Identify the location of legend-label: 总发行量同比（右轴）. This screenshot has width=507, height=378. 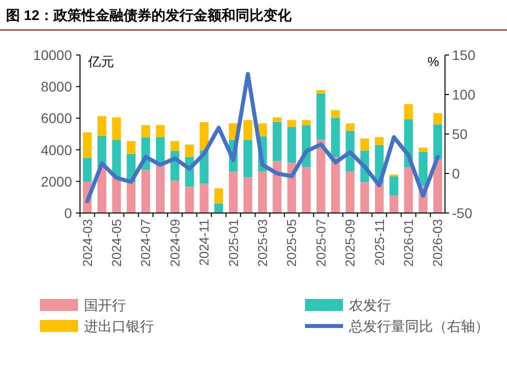
(418, 326).